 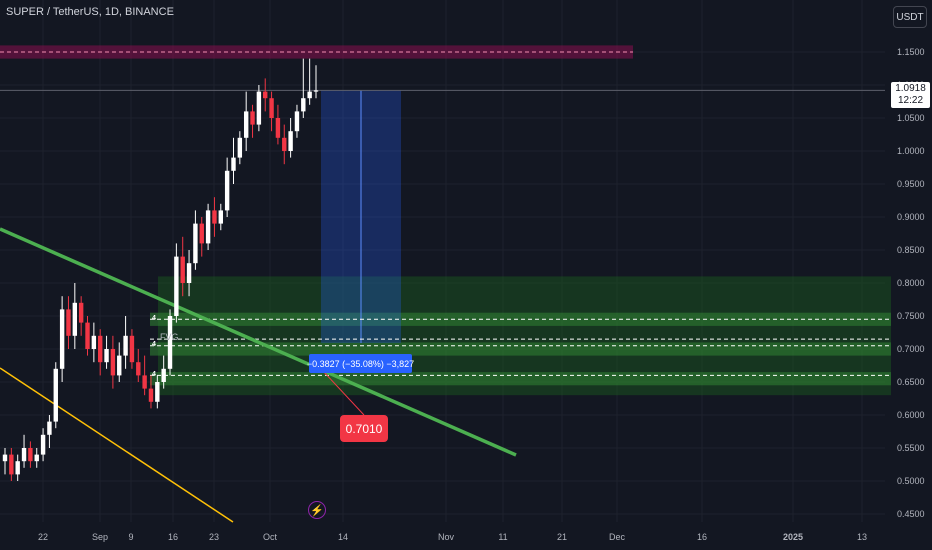 What do you see at coordinates (169, 337) in the screenshot?
I see `fvg-label: FVG` at bounding box center [169, 337].